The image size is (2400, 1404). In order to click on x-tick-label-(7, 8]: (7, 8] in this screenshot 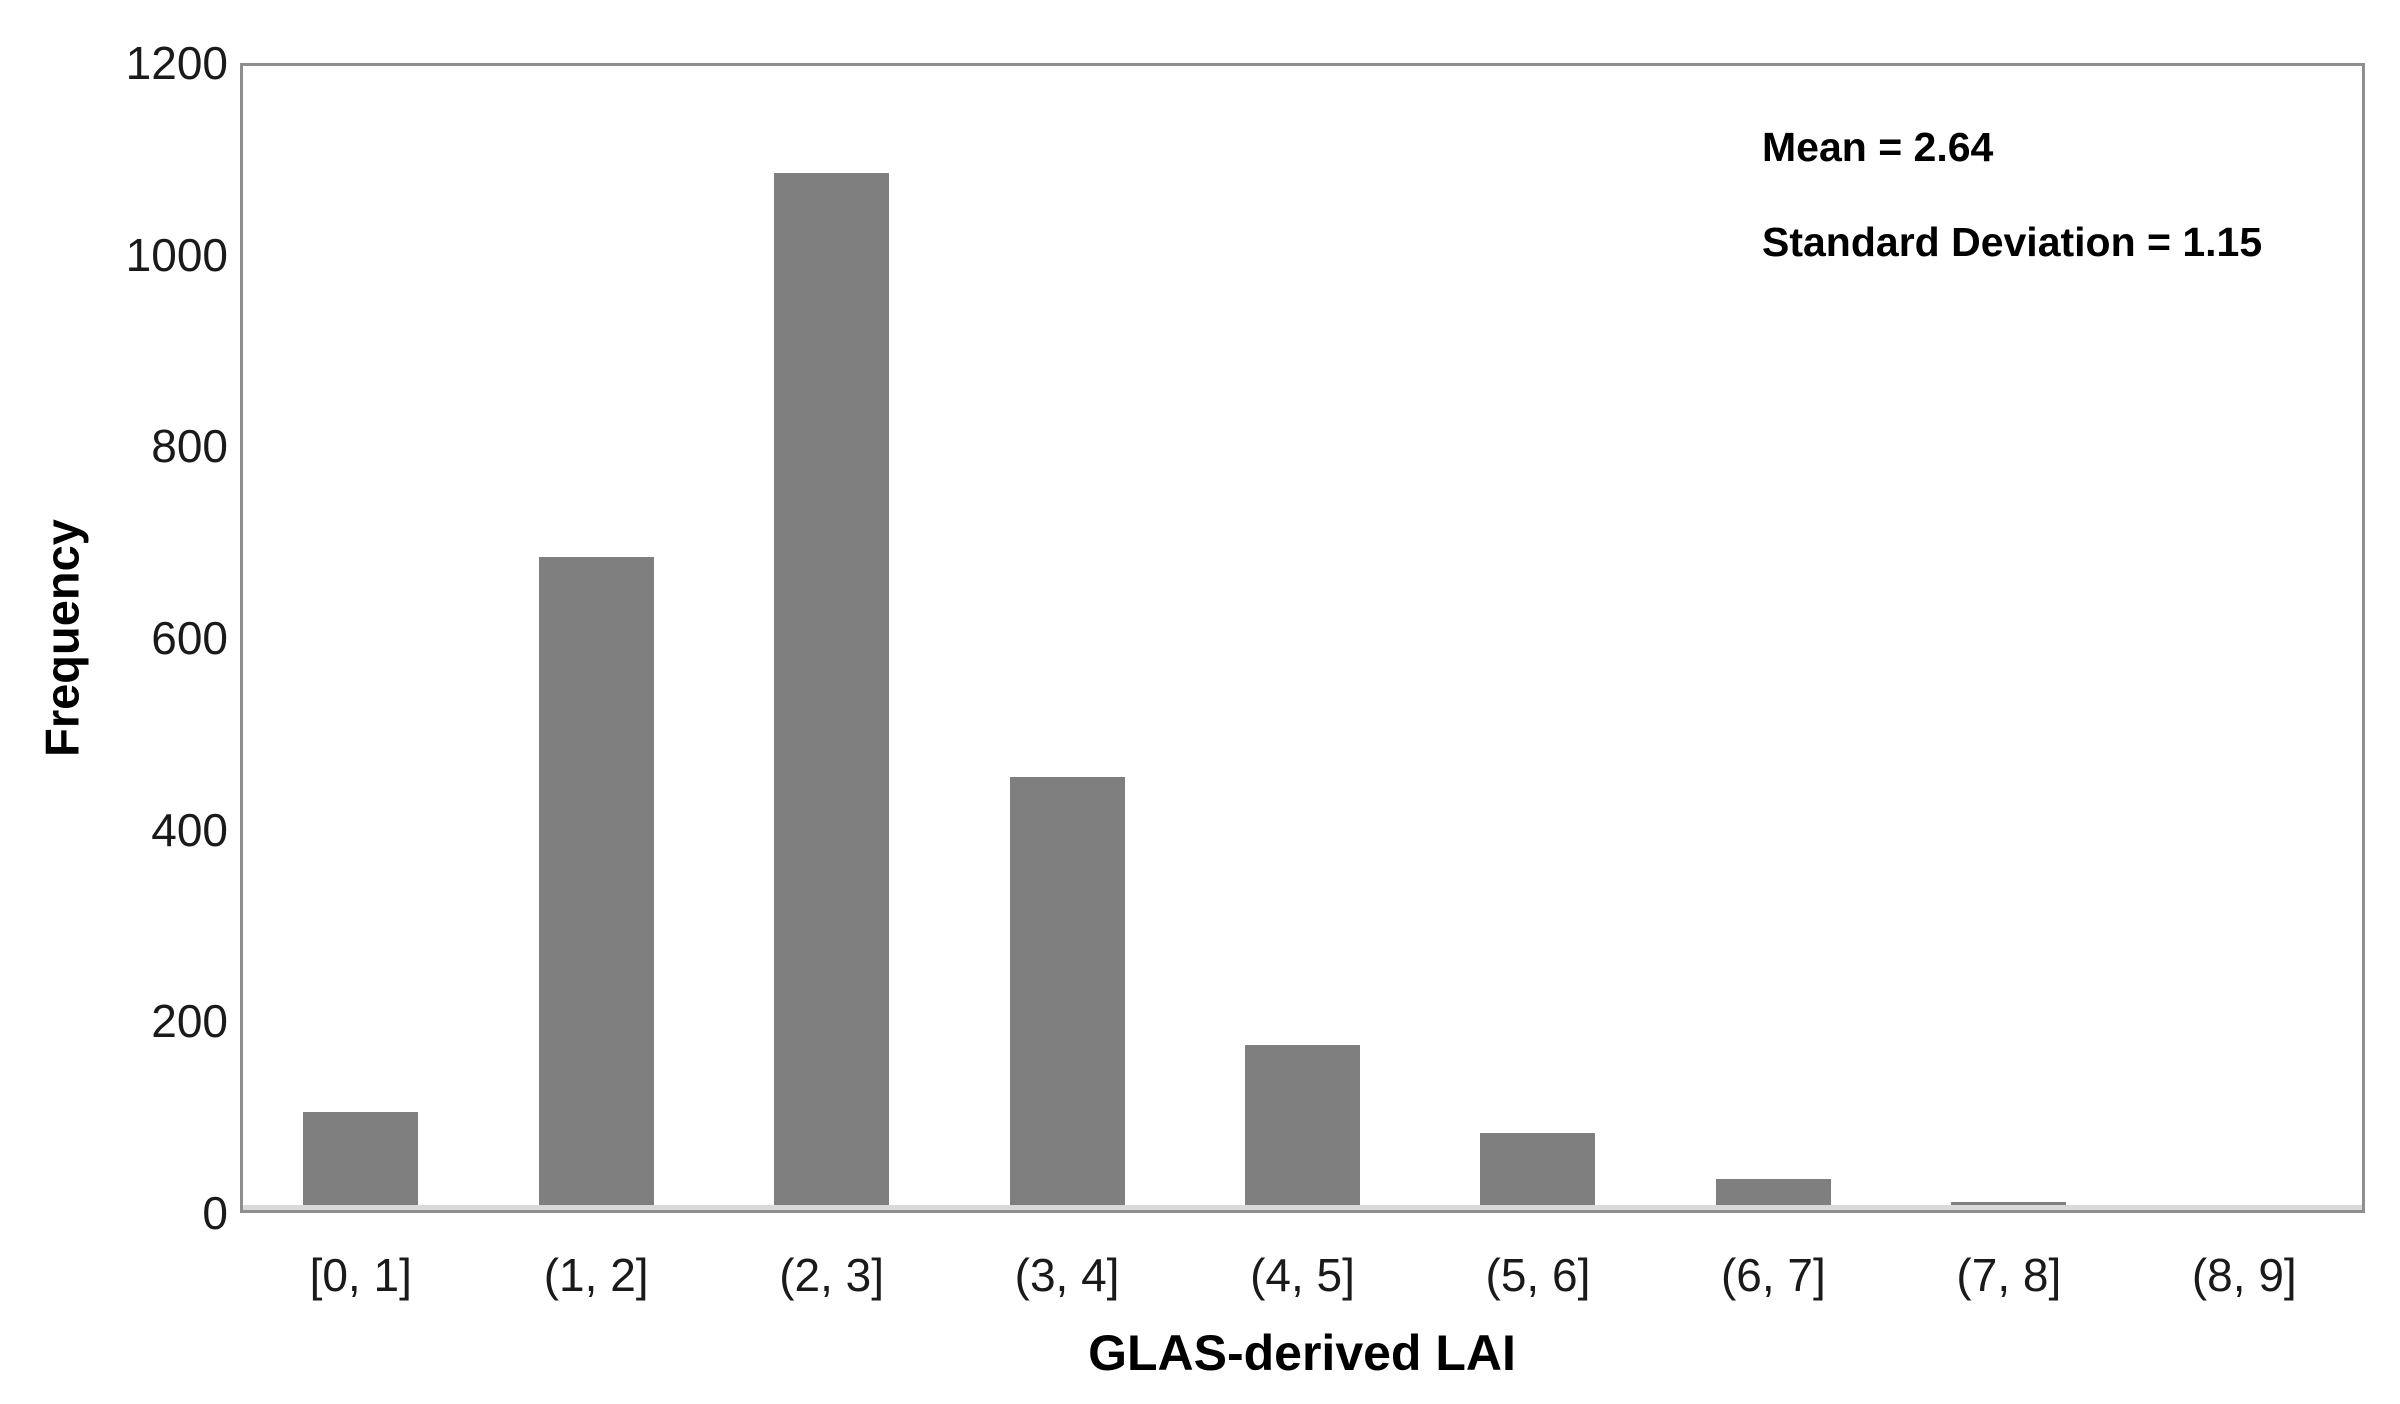, I will do `click(2009, 1275)`.